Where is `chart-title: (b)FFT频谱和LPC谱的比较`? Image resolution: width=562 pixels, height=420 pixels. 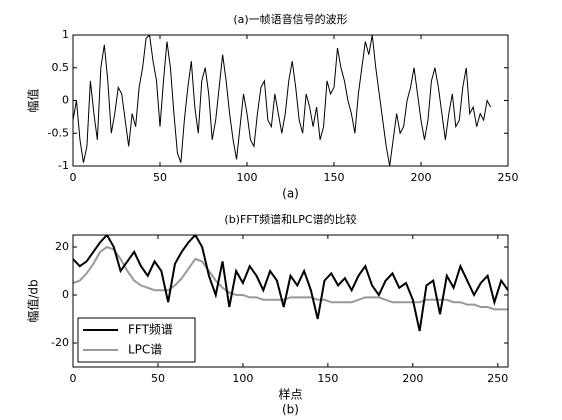
chart-title: (b)FFT频谱和LPC谱的比较 is located at coordinates (290, 219).